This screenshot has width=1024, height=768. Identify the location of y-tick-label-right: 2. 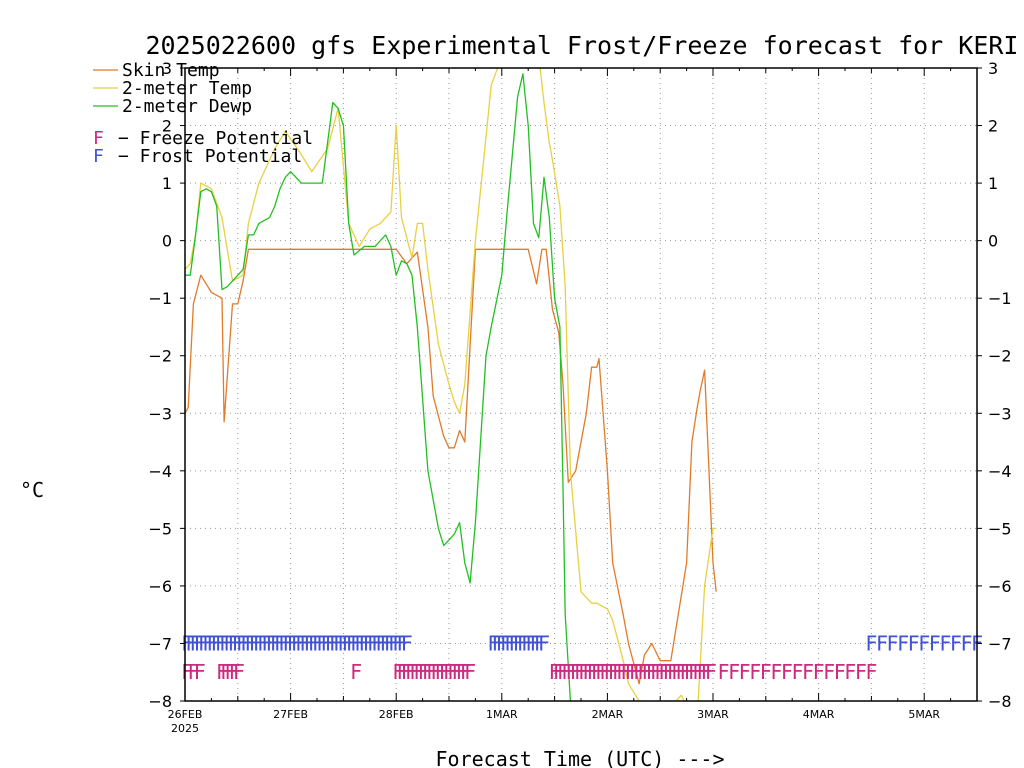
(993, 126).